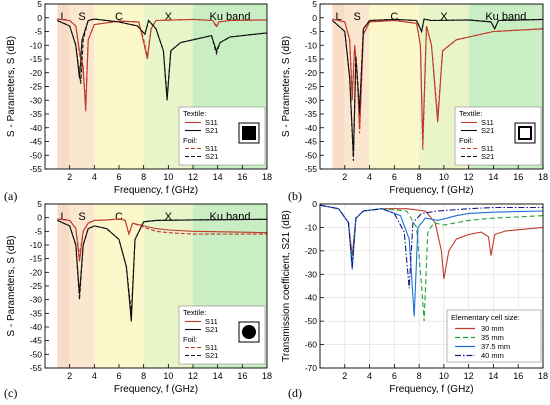 The height and width of the screenshot is (405, 550). Describe the element at coordinates (63, 17) in the screenshot. I see `band-label: L` at that location.